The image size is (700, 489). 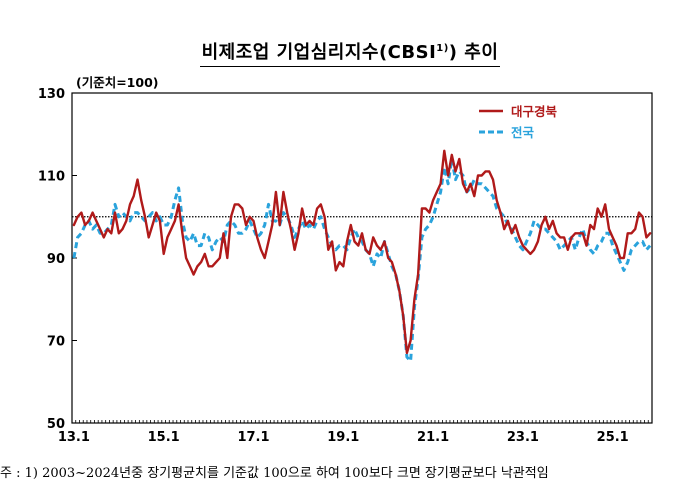 What do you see at coordinates (56, 424) in the screenshot?
I see `y-tick-label: 50` at bounding box center [56, 424].